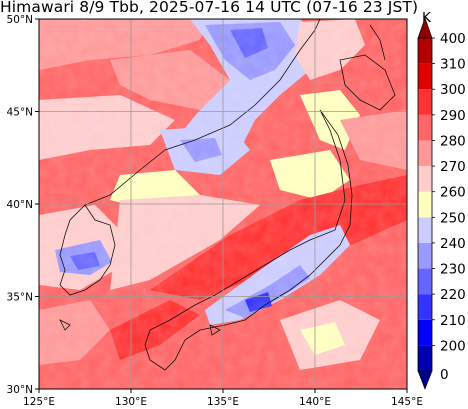  What do you see at coordinates (87, 250) in the screenshot?
I see `coastline-korea` at bounding box center [87, 250].